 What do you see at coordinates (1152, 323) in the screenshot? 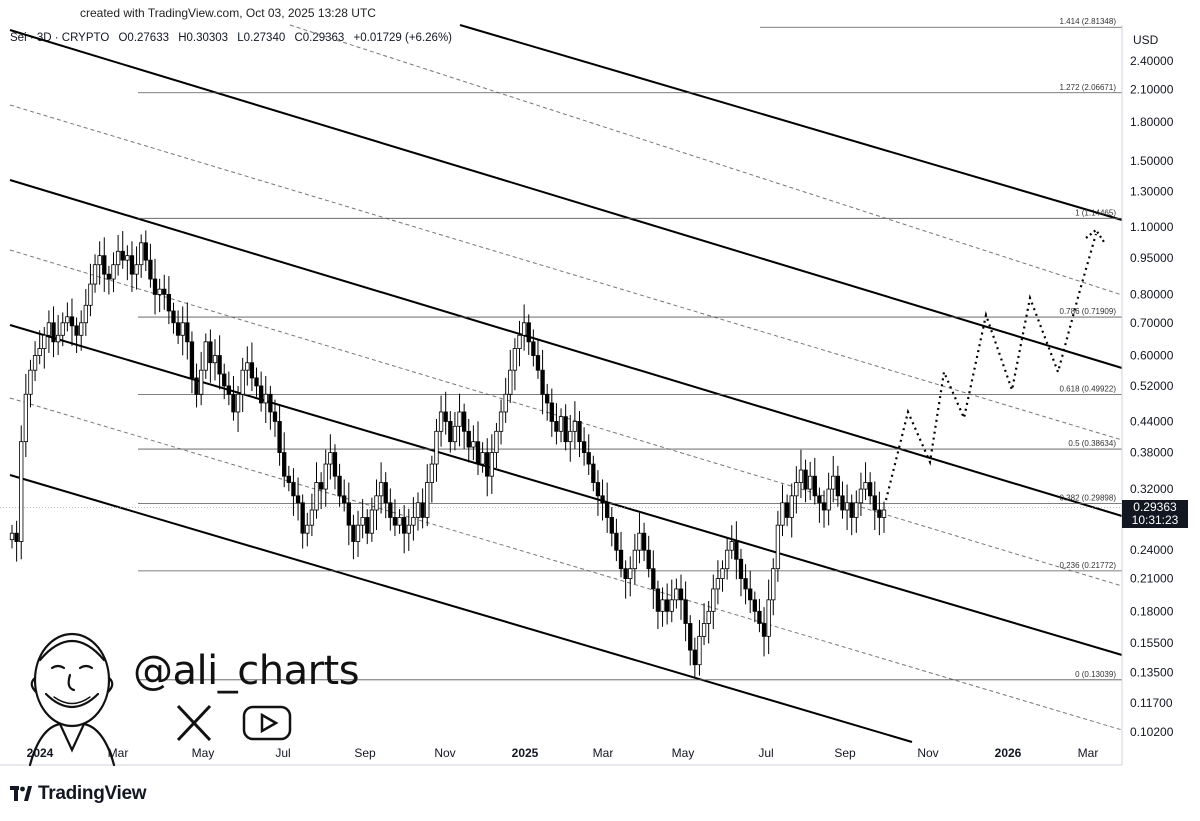
I see `price-tick-label: 0.70000` at bounding box center [1152, 323].